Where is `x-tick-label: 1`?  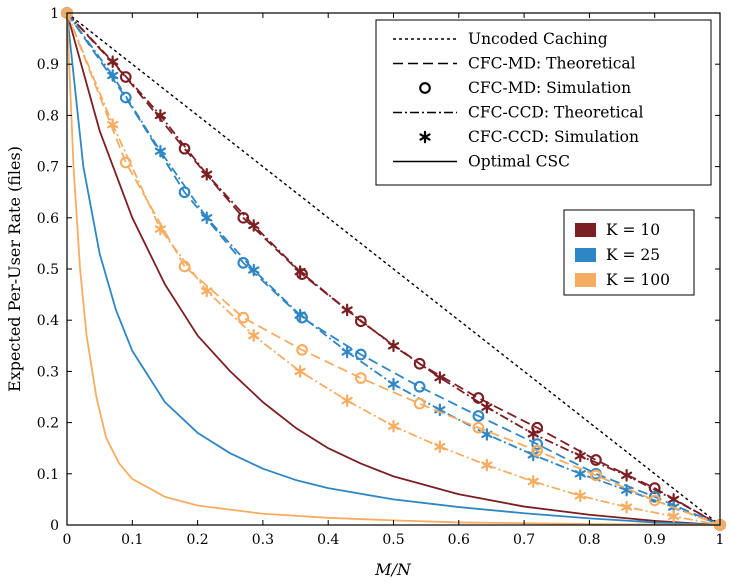
x-tick-label: 1 is located at coordinates (720, 540).